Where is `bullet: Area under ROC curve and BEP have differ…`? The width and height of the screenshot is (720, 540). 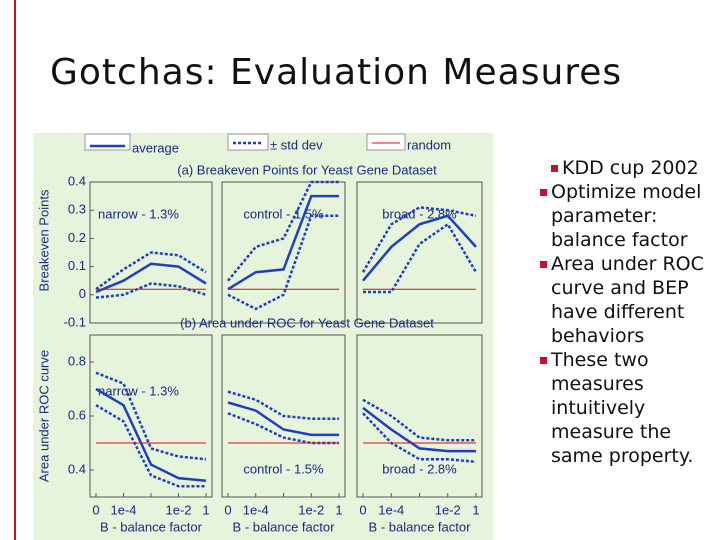
bullet: Area under ROC curve and BEP have differ… is located at coordinates (628, 300).